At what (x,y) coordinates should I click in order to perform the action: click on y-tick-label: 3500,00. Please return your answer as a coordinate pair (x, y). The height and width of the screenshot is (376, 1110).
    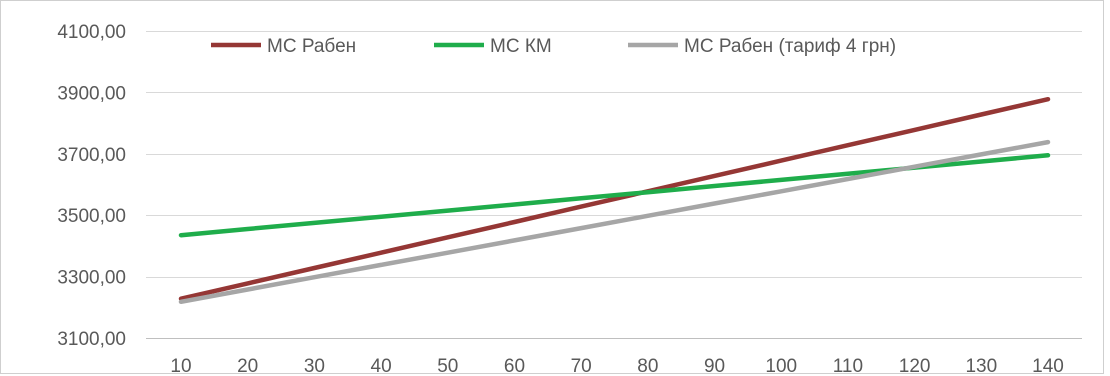
    Looking at the image, I should click on (91, 216).